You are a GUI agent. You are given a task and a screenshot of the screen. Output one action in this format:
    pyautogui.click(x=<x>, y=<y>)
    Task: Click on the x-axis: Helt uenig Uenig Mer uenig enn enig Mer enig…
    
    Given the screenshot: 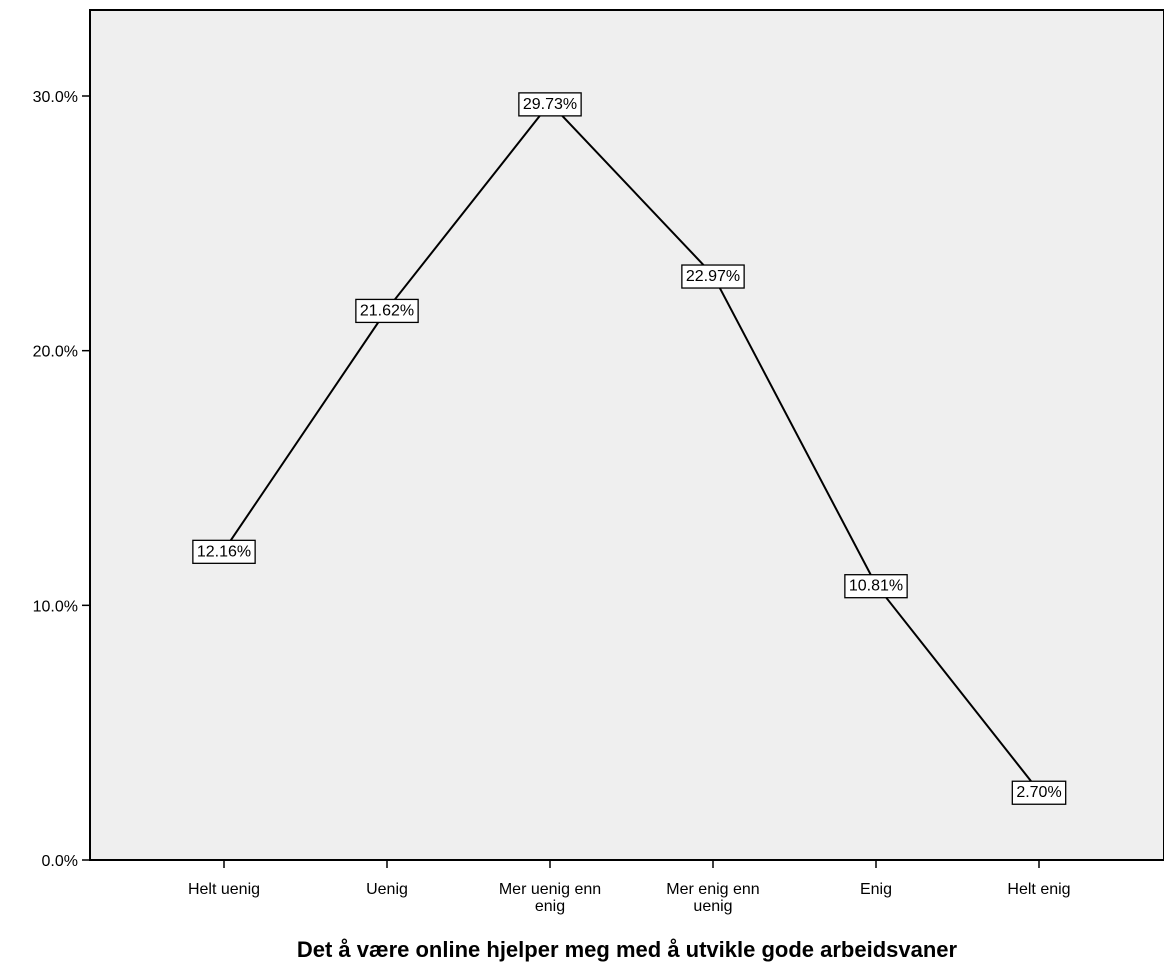 What is the action you would take?
    pyautogui.click(x=629, y=887)
    